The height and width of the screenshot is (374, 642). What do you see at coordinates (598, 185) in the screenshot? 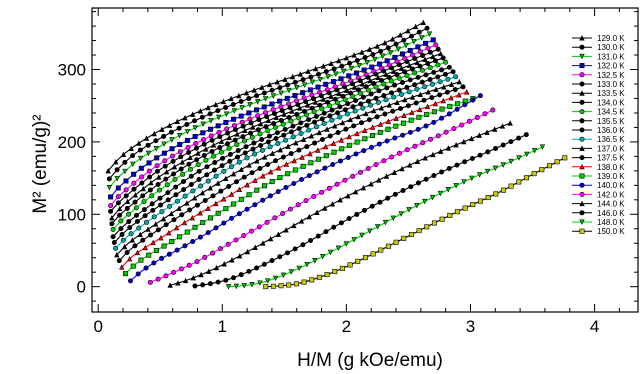
I see `legend-item: 140.0 K` at bounding box center [598, 185].